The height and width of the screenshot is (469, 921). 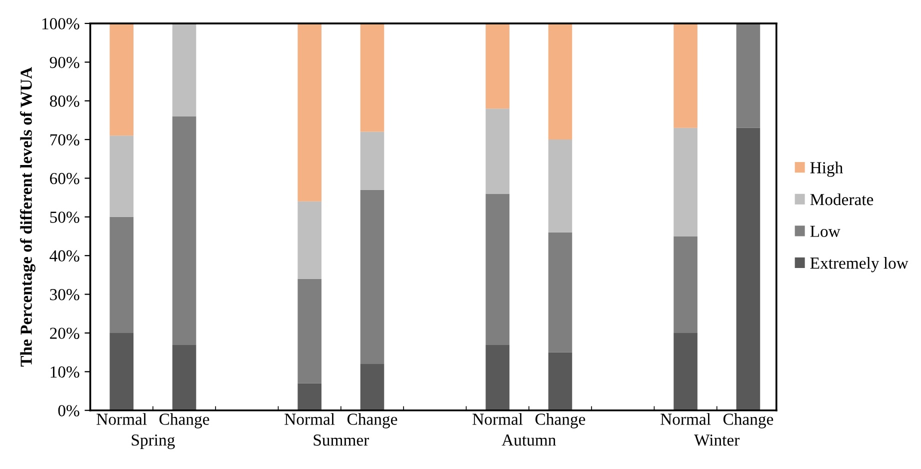 I want to click on text: Summer, so click(x=341, y=440).